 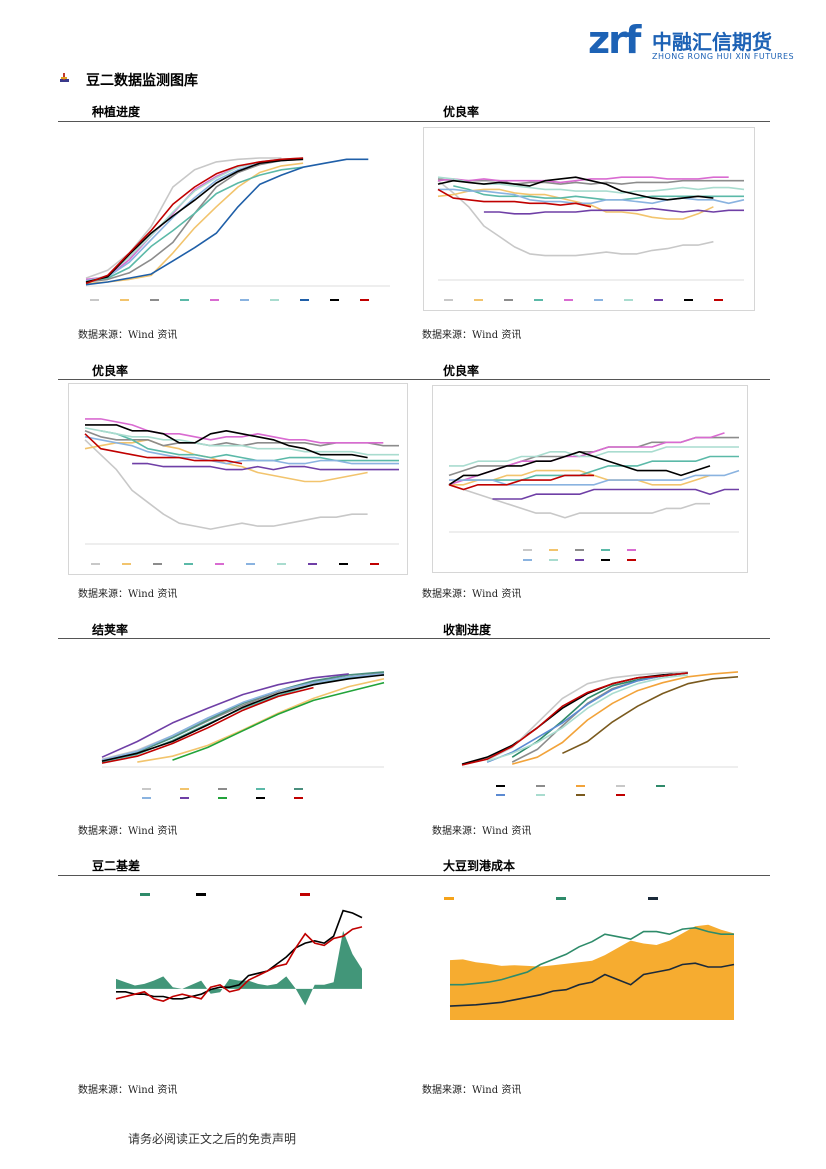 I want to click on panel-title-basis: 豆二基差, so click(x=116, y=866).